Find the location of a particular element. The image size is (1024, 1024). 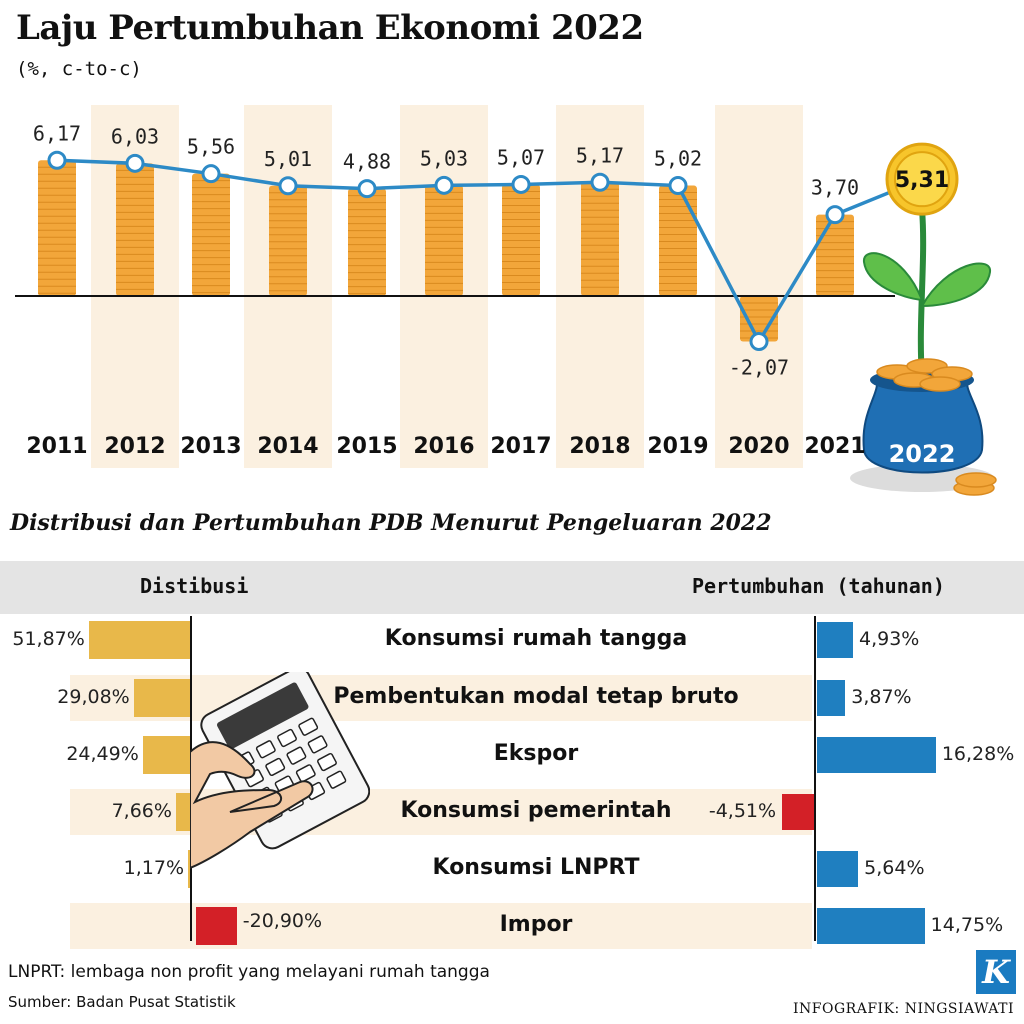

value-label: 4,88 is located at coordinates (367, 162).